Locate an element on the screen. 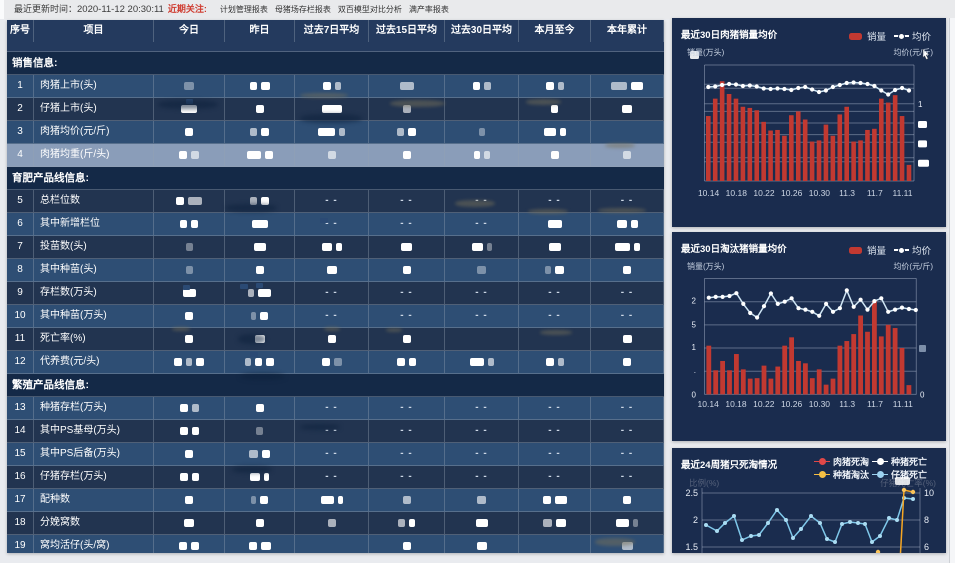 The width and height of the screenshot is (955, 563). svg-text: 5 is located at coordinates (694, 325).